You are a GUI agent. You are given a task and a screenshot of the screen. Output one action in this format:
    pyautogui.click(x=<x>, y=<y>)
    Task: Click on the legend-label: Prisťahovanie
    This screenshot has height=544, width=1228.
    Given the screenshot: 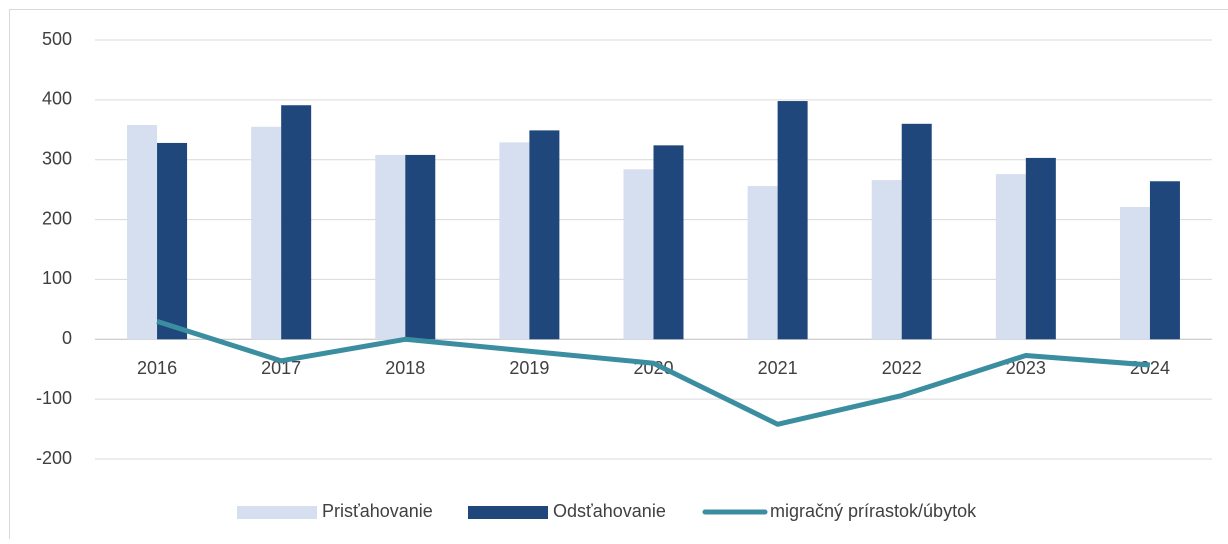 What is the action you would take?
    pyautogui.click(x=377, y=511)
    